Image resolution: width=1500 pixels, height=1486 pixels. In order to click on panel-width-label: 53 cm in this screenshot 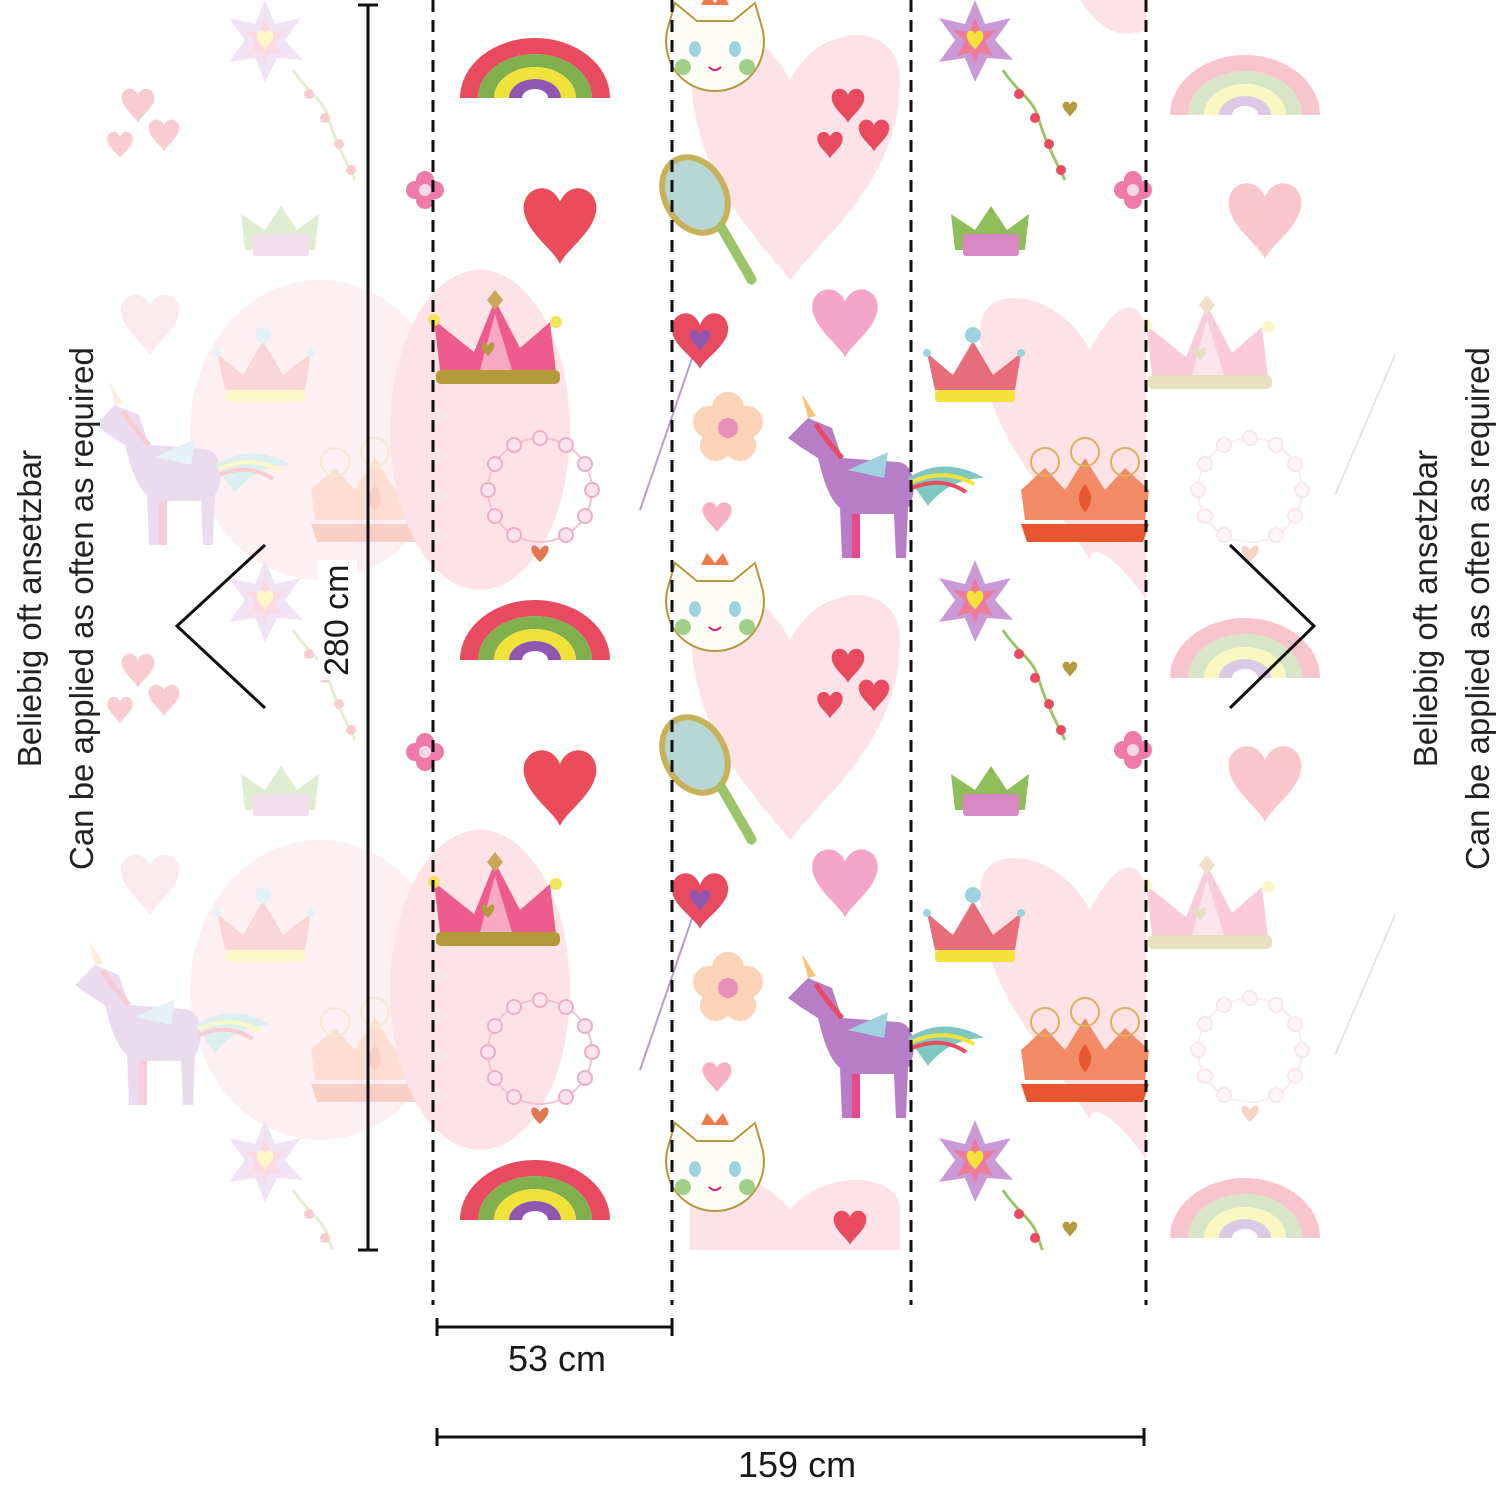, I will do `click(557, 1358)`.